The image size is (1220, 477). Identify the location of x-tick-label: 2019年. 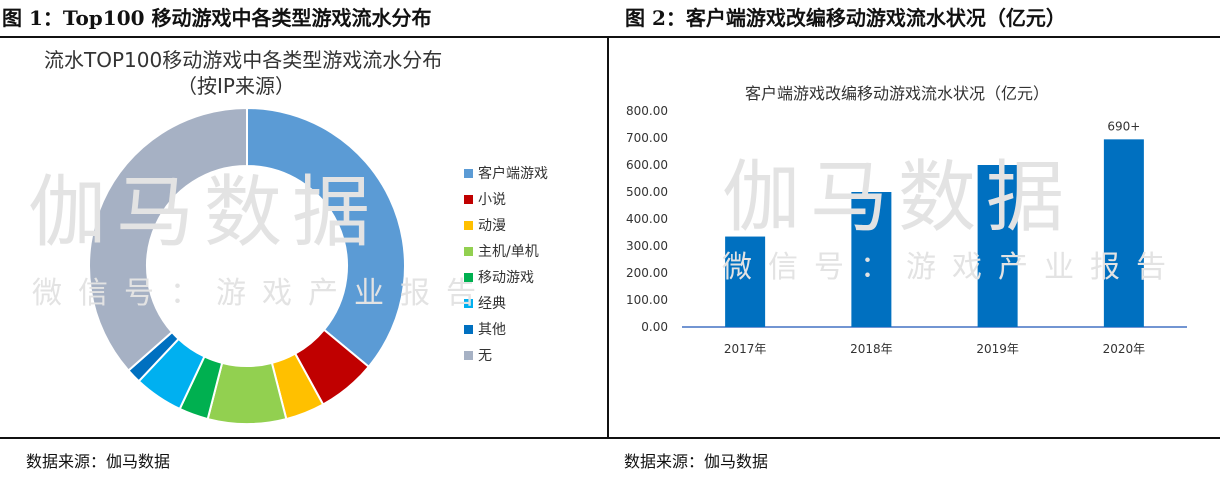
(997, 349).